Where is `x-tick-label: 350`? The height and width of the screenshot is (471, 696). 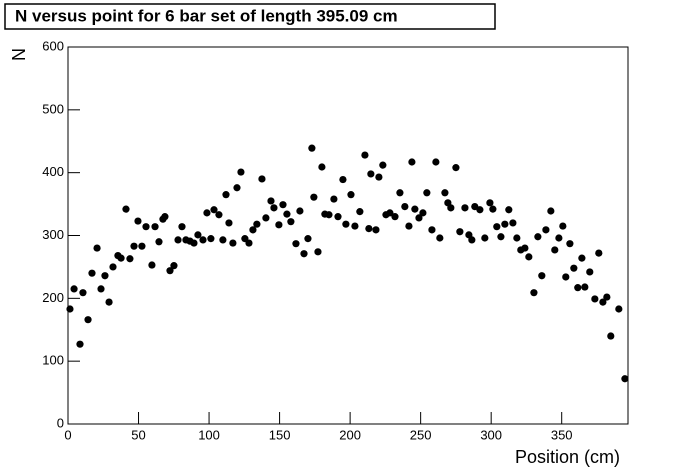 x-tick-label: 350 is located at coordinates (562, 434).